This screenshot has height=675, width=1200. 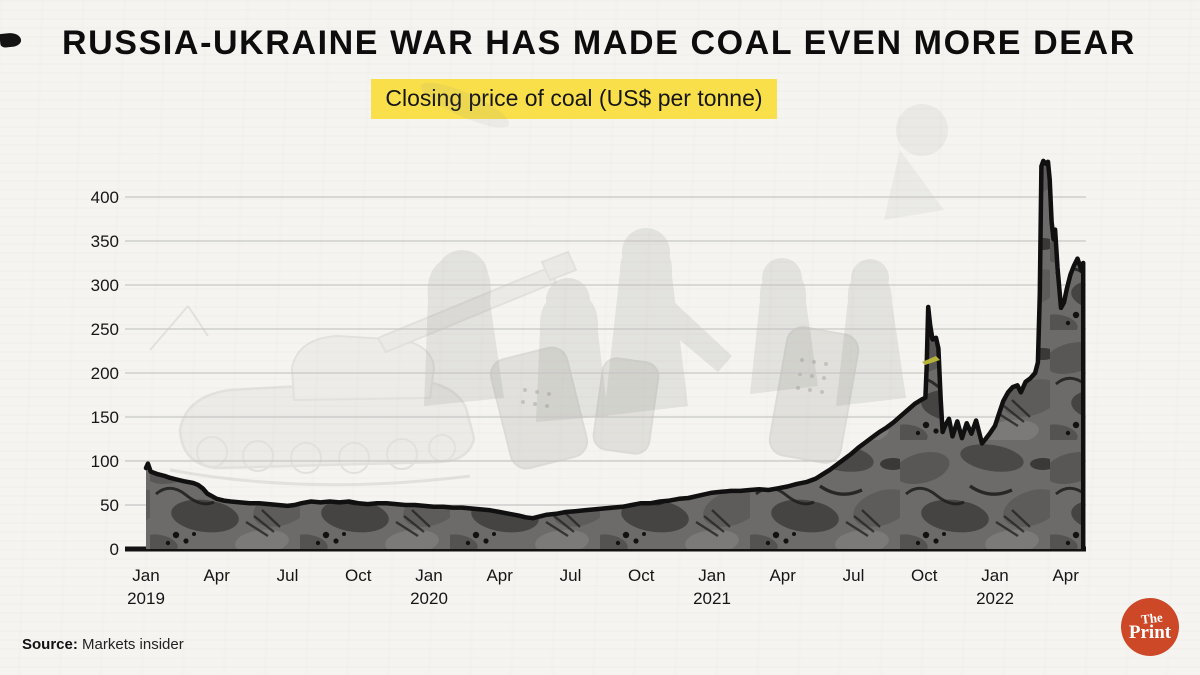 I want to click on y-axis-labels: 0 50 100 150 200 250 300 350 400, so click(x=105, y=373).